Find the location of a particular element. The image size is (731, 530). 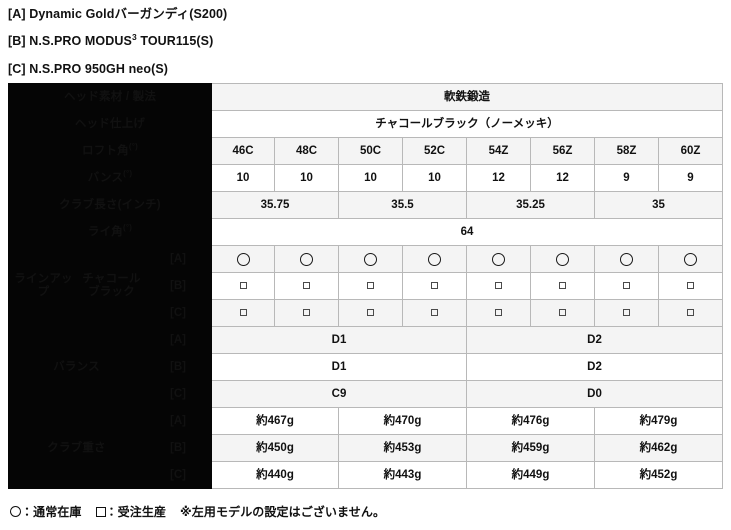

table-row-club-weight-b: [B] 約450g 約453g 約459g 約462g is located at coordinates (366, 448).